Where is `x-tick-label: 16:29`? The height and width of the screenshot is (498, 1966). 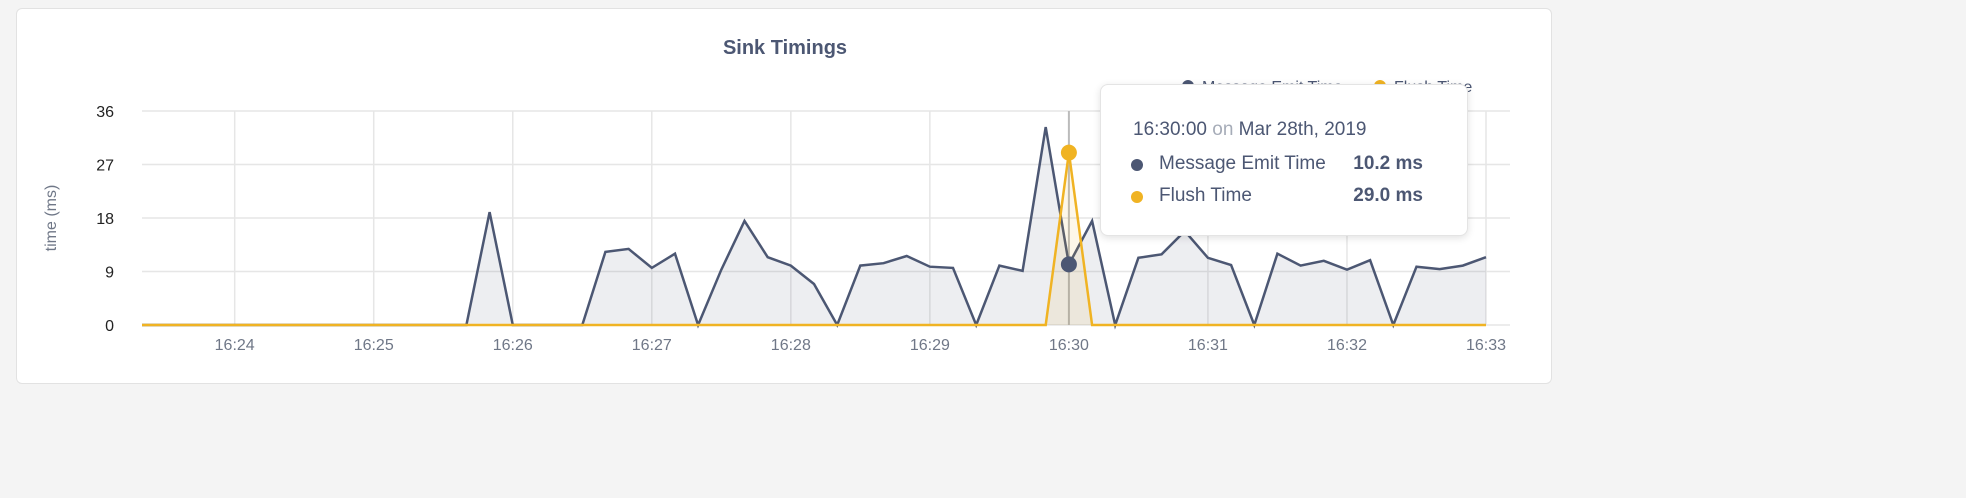
x-tick-label: 16:29 is located at coordinates (930, 345).